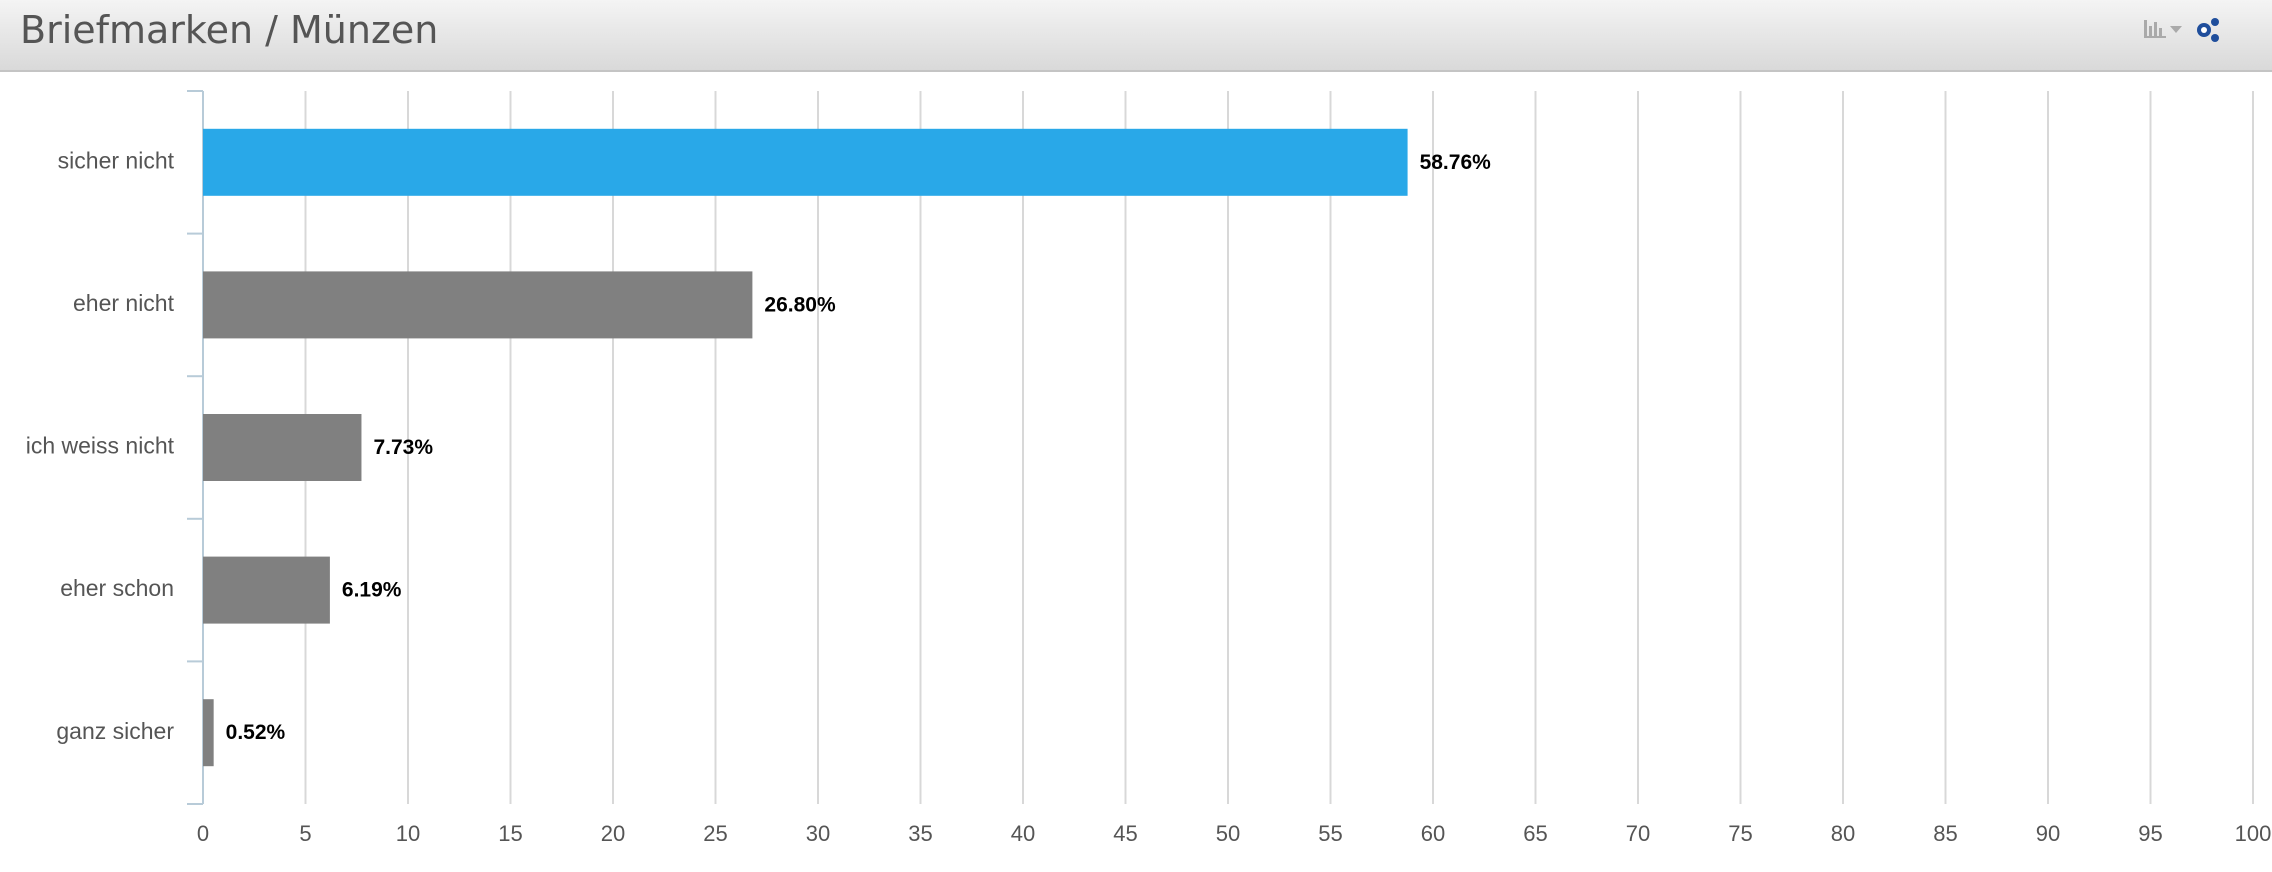  I want to click on settings-icon, so click(2208, 30).